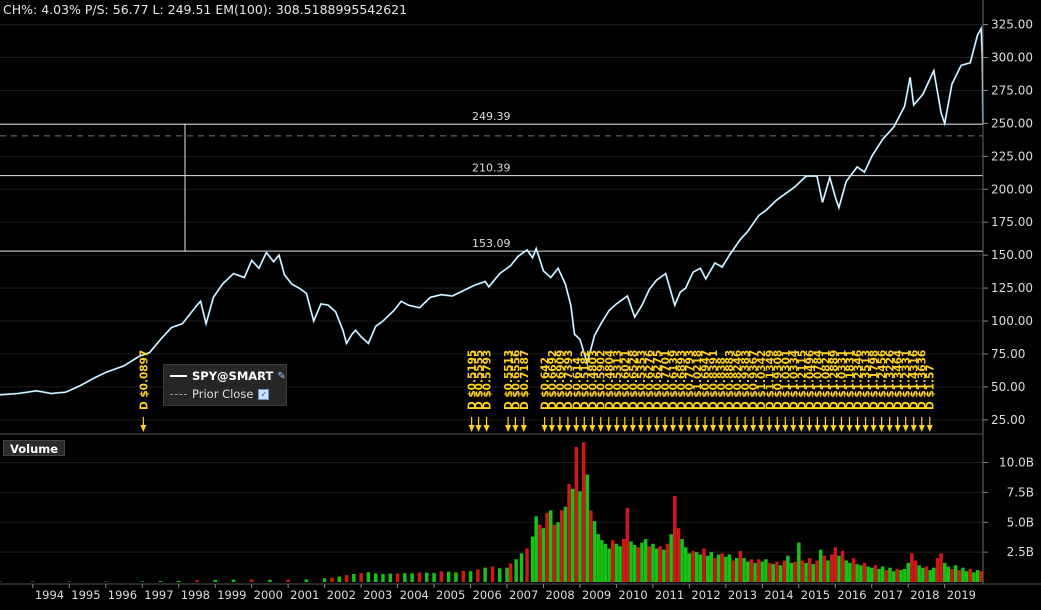 This screenshot has width=1041, height=610. What do you see at coordinates (268, 595) in the screenshot?
I see `time-tick-label: 2000` at bounding box center [268, 595].